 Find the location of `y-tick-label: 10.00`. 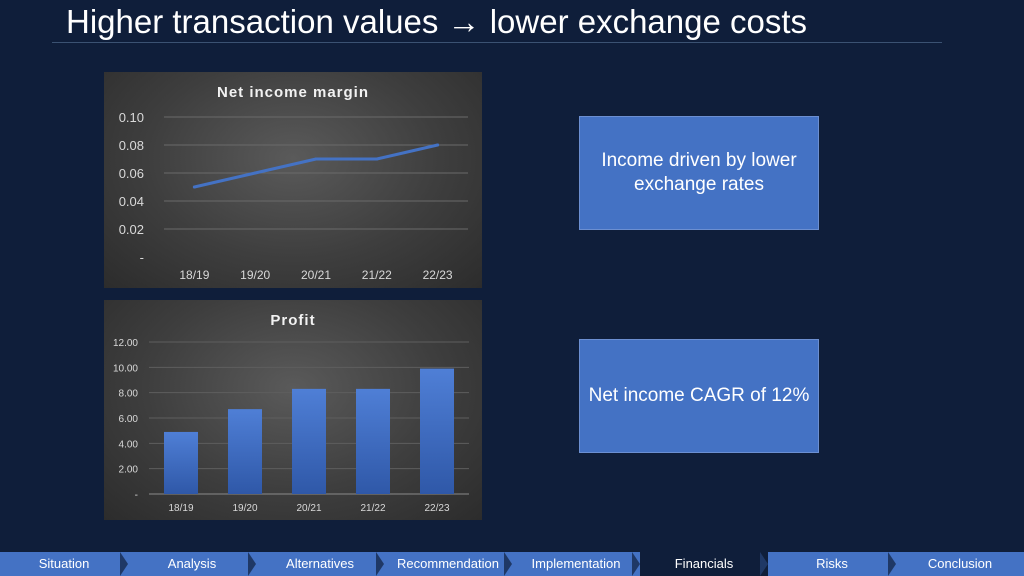

y-tick-label: 10.00 is located at coordinates (125, 368).